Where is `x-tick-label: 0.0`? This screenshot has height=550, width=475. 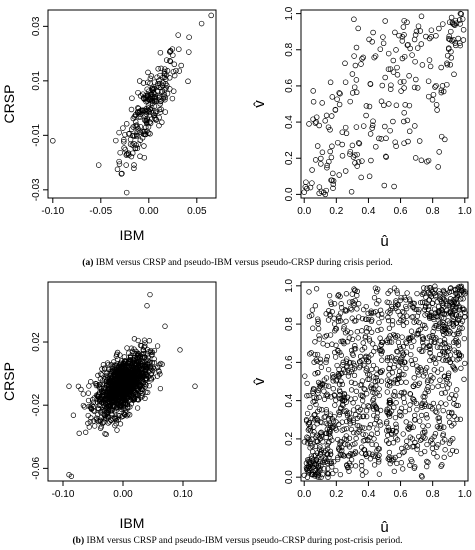
x-tick-label: 0.0 is located at coordinates (304, 494).